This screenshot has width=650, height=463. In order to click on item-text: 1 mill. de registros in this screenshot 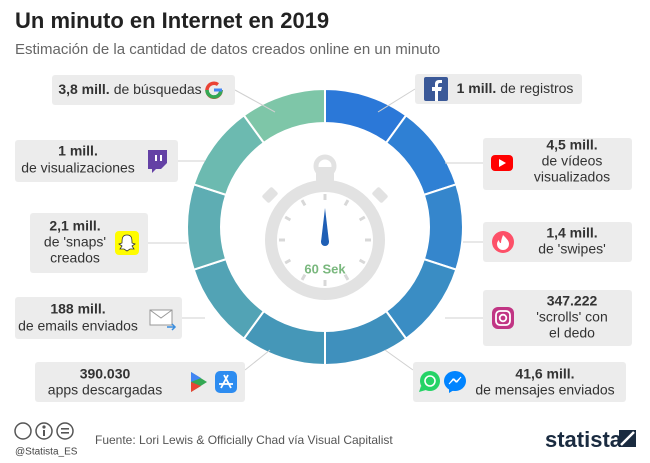, I will do `click(515, 88)`.